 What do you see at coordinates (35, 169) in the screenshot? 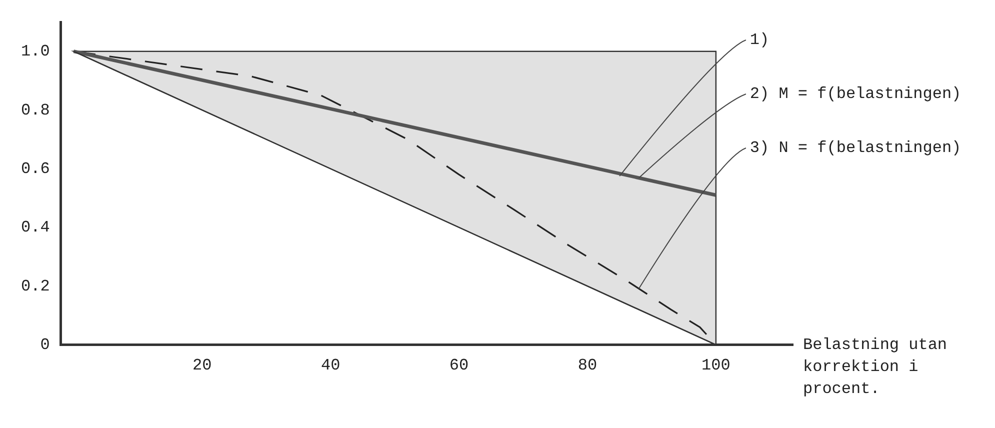
I see `y-tick-label: 0.6` at bounding box center [35, 169].